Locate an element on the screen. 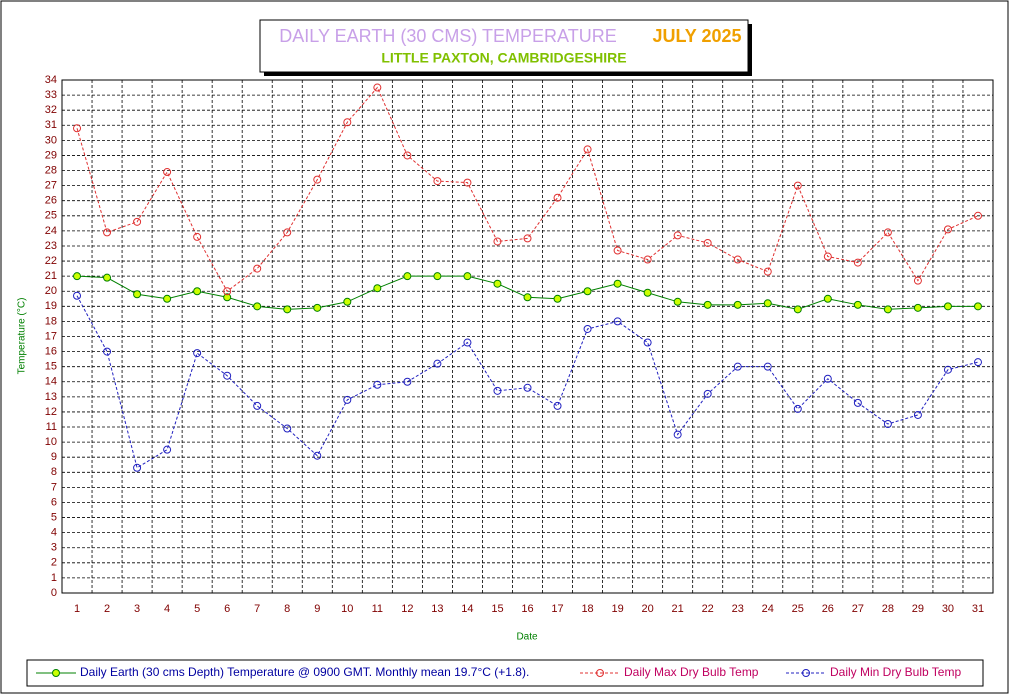 The image size is (1010, 700). y-tick-label: 10 is located at coordinates (51, 442).